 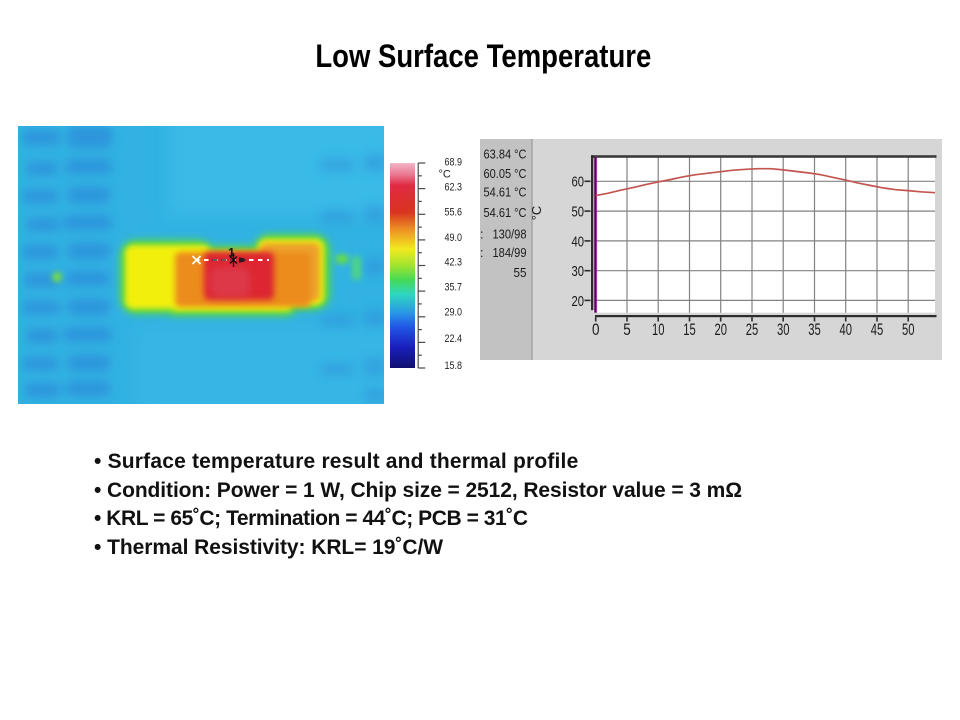 I want to click on svg-text: 184/99, so click(x=510, y=253).